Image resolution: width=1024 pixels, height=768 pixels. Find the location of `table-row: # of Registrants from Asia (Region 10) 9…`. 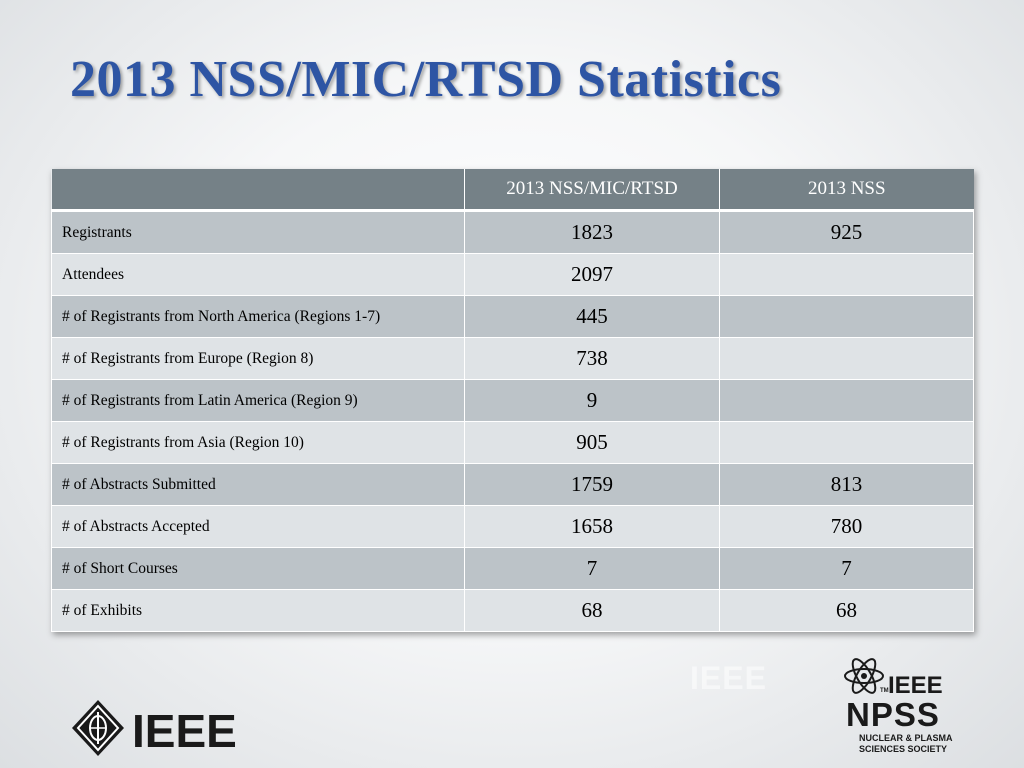

table-row: # of Registrants from Asia (Region 10) 9… is located at coordinates (512, 442).